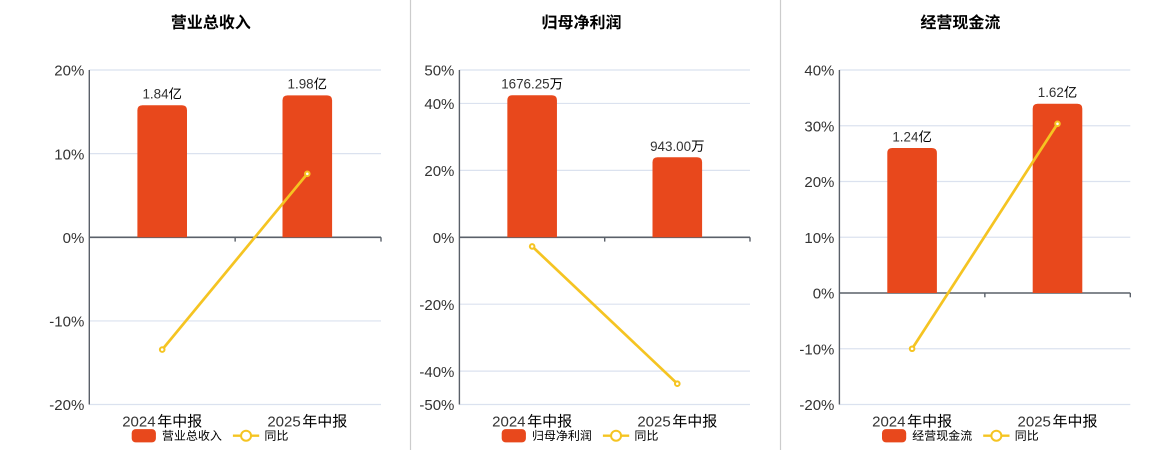 The image size is (1160, 450). I want to click on svg-text: -40%, so click(436, 372).